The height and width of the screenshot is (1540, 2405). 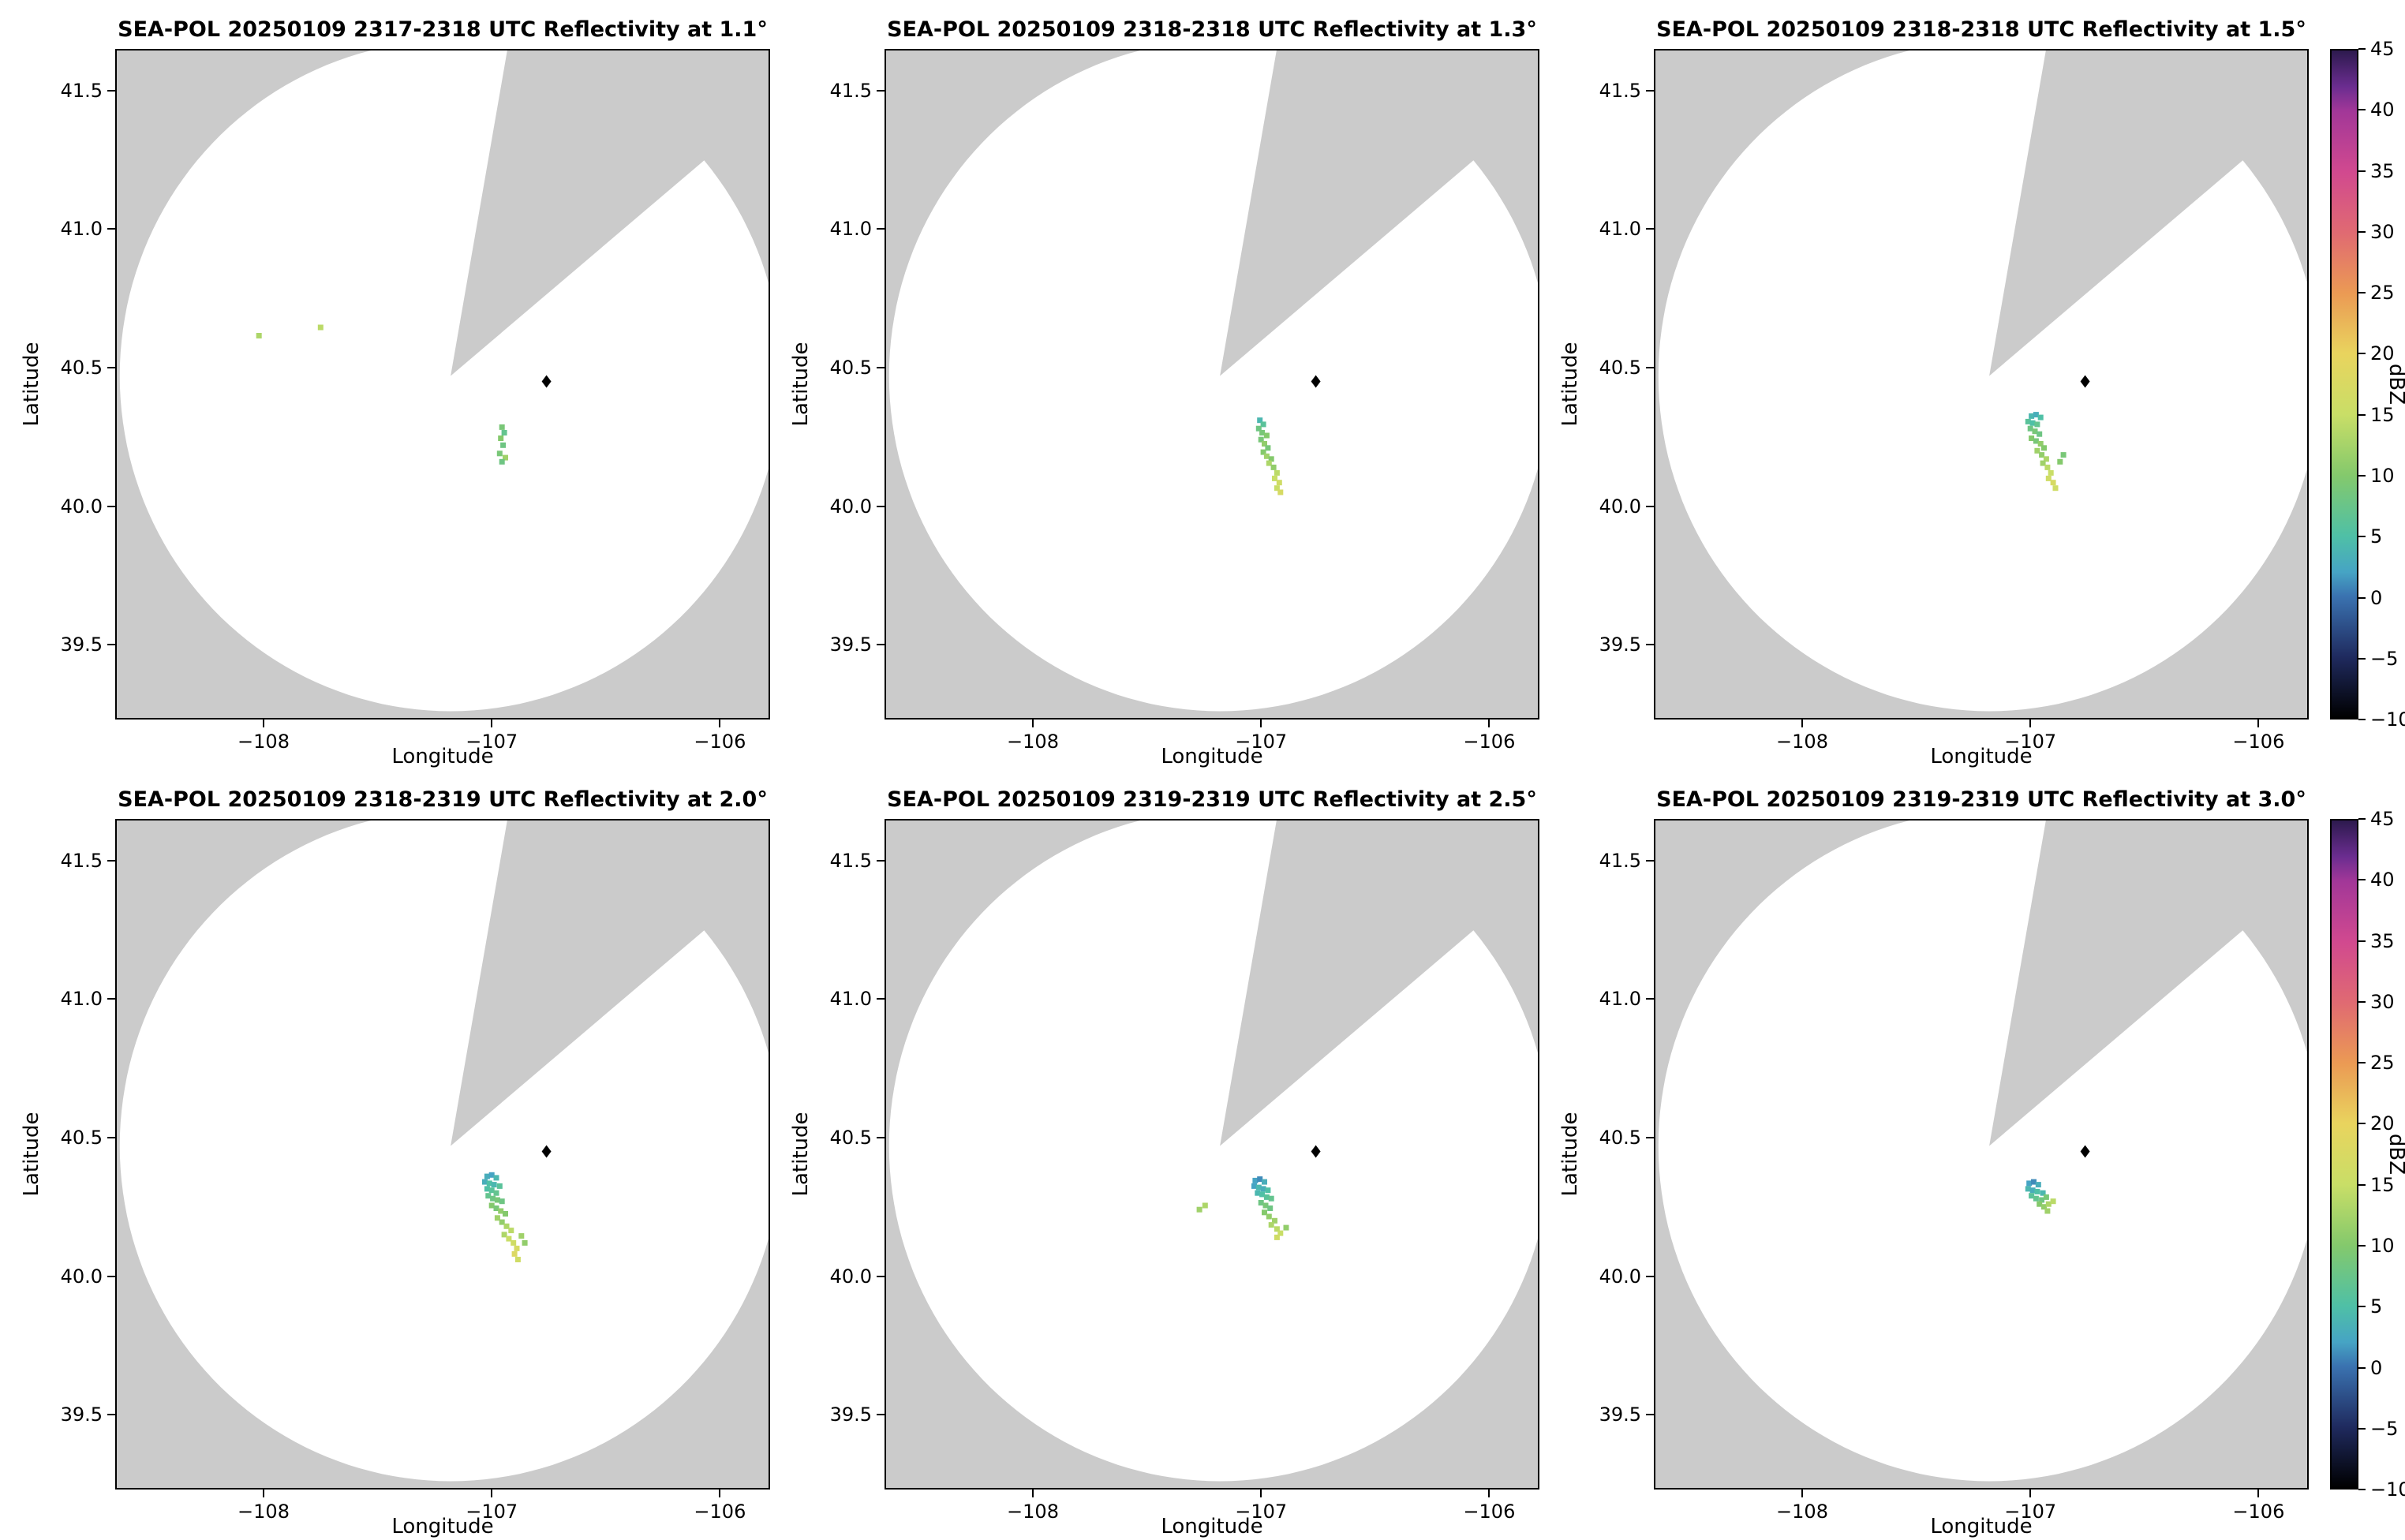 I want to click on x-tick-label: −107, so click(x=1261, y=742).